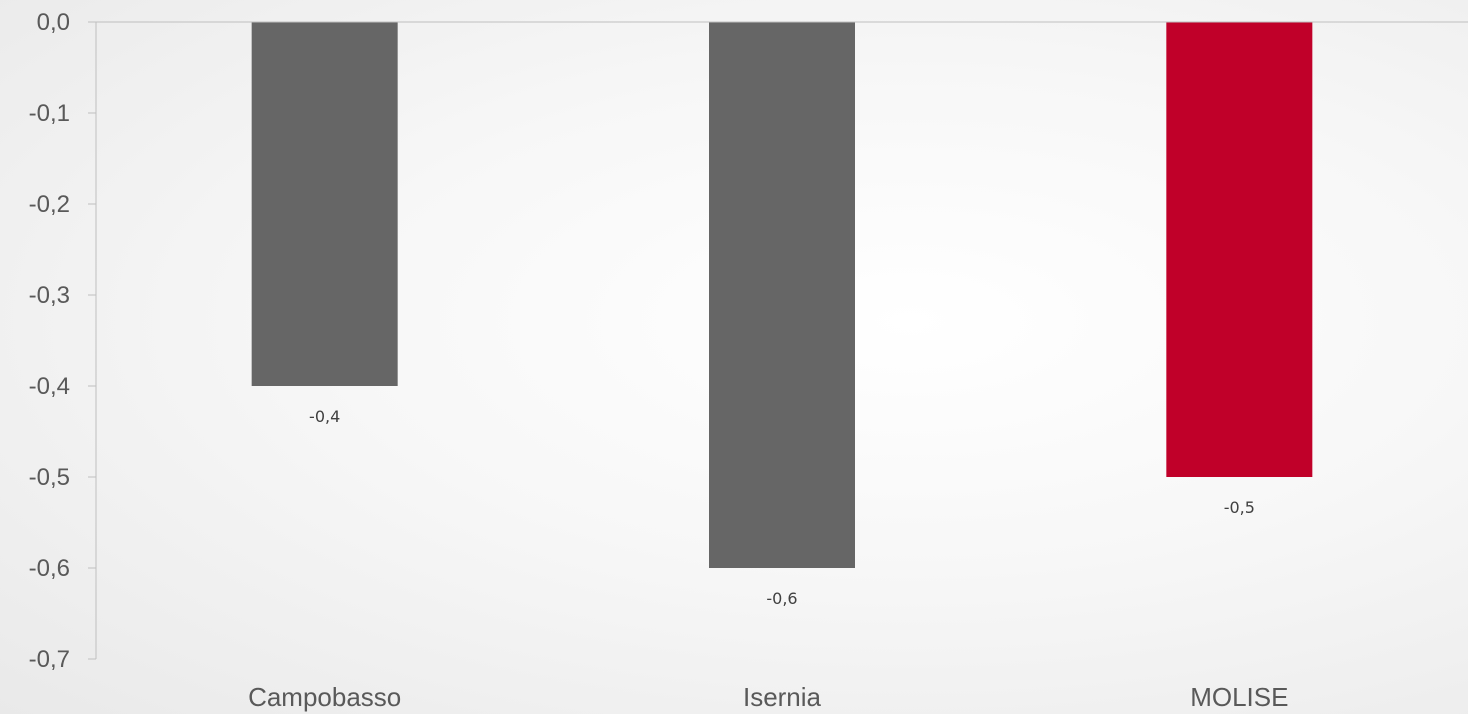  I want to click on y-tick-label: -0,1, so click(49, 113).